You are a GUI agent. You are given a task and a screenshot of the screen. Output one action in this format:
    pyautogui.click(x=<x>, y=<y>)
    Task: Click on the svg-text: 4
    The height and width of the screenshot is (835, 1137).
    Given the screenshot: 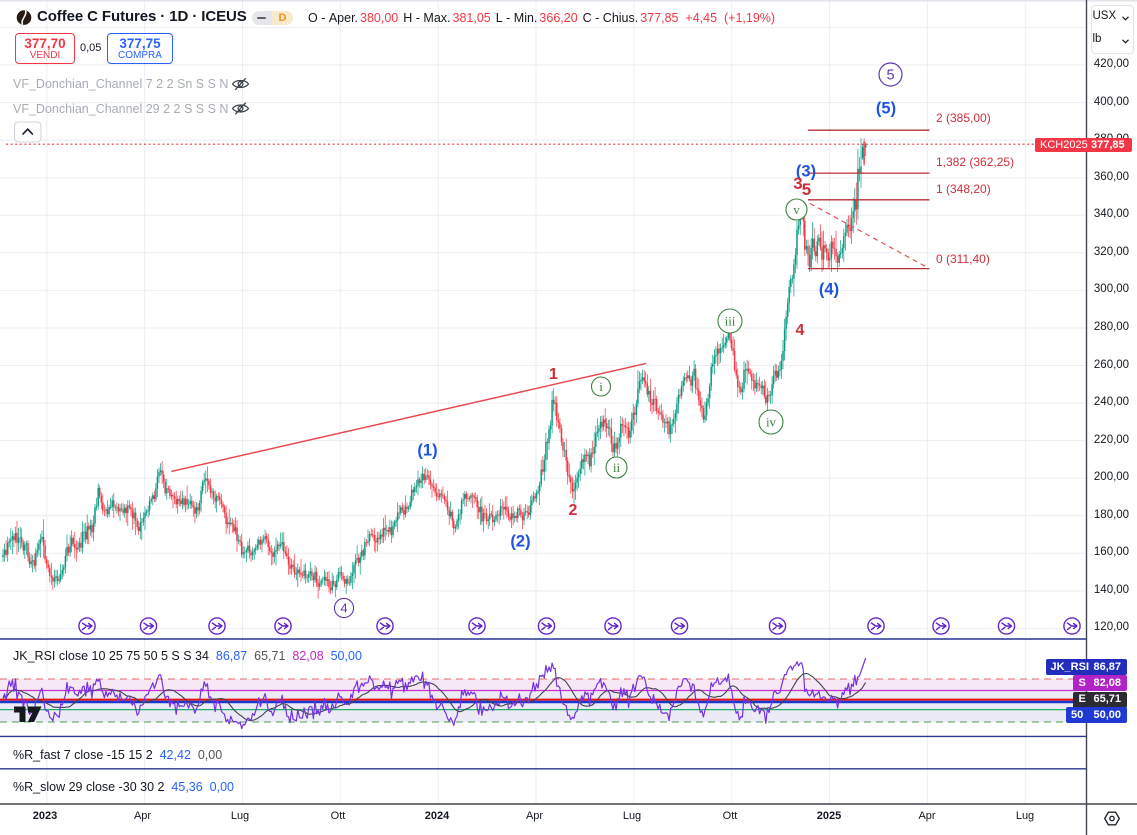 What is the action you would take?
    pyautogui.click(x=343, y=608)
    